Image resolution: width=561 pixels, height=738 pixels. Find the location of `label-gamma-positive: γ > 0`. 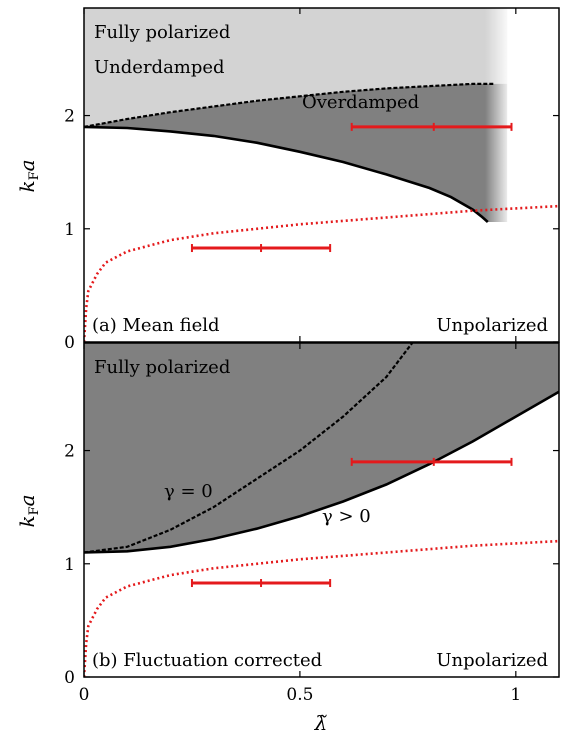

label-gamma-positive: γ > 0 is located at coordinates (346, 516).